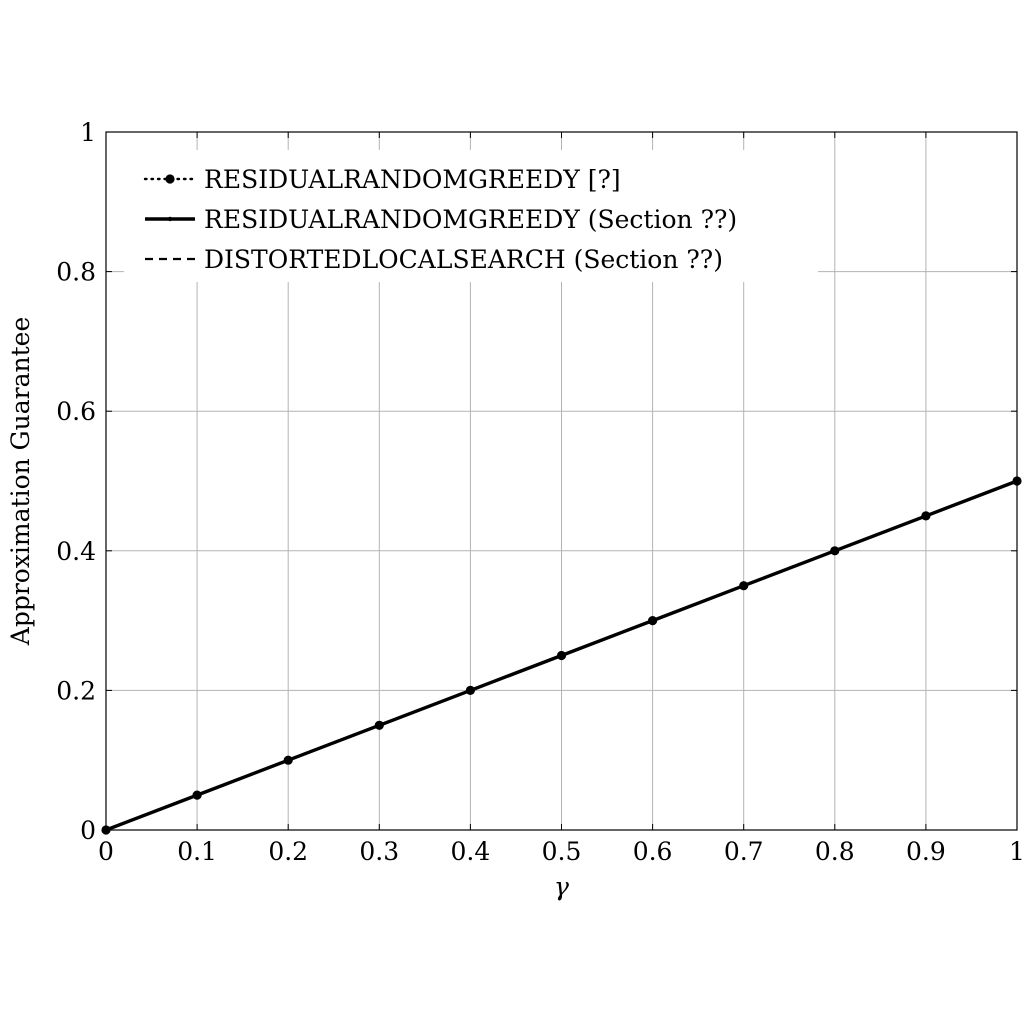 This screenshot has height=1024, width=1024. I want to click on y-tick-label: 0.4, so click(76, 551).